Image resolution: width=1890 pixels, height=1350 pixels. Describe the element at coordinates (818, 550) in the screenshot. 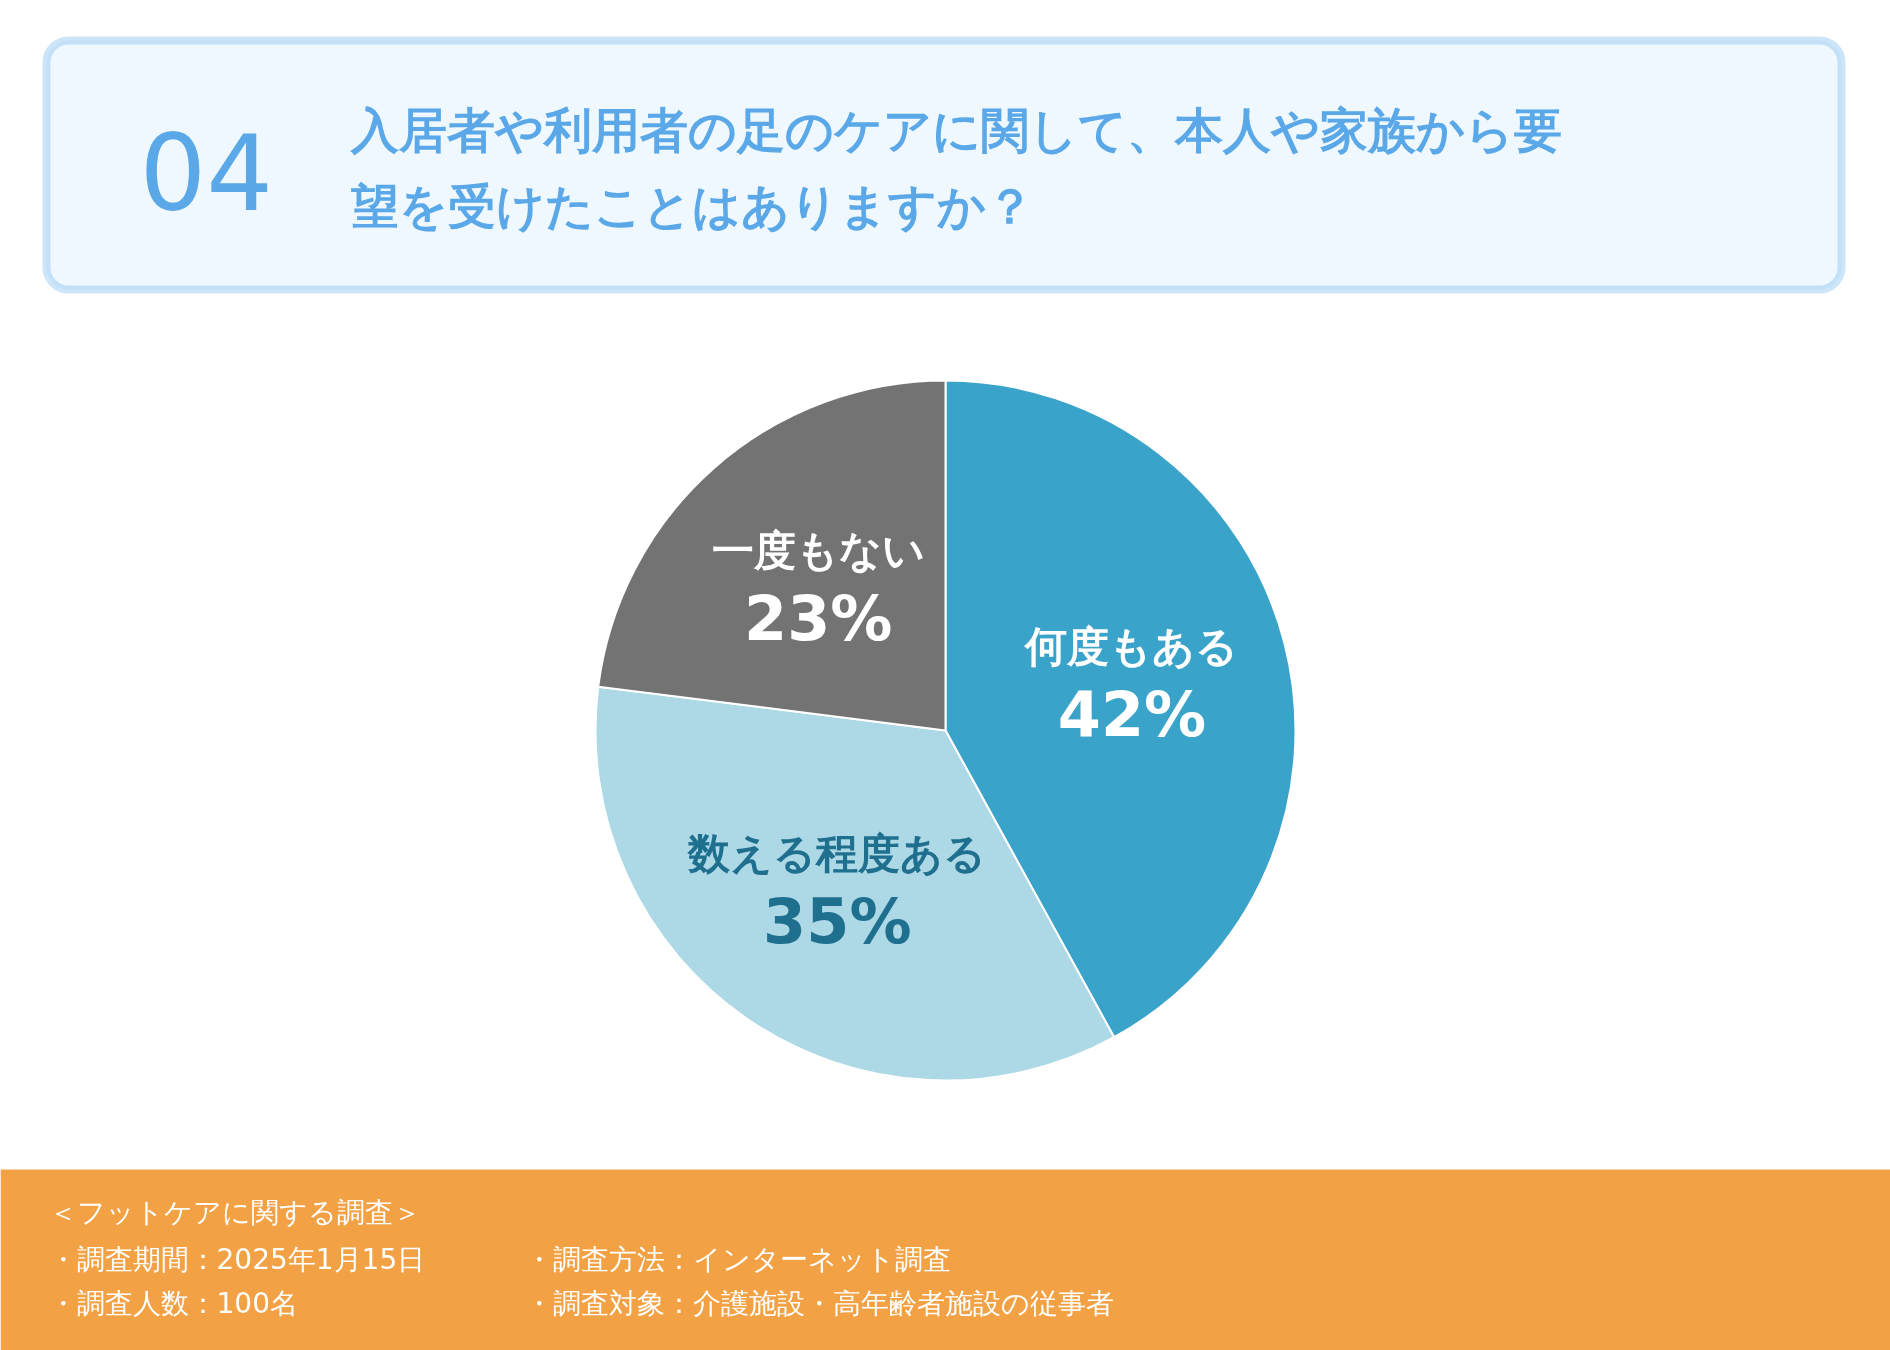

I see `slice-label: 一度もない` at that location.